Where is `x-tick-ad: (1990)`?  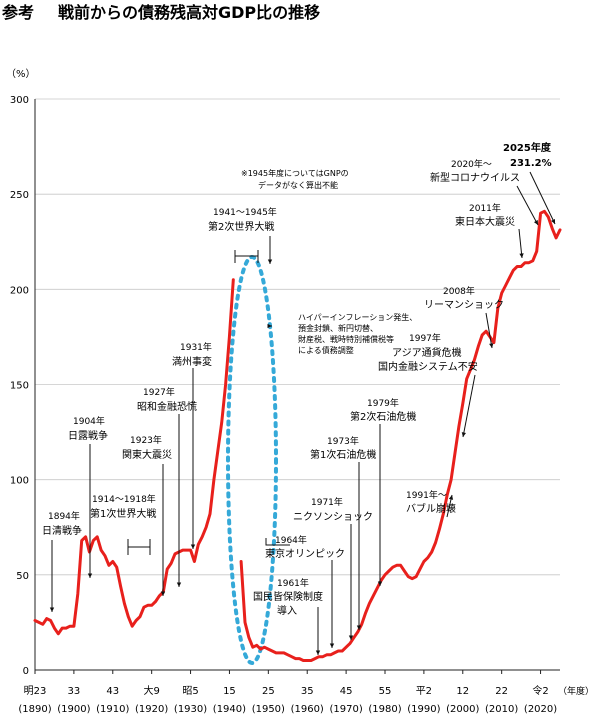 x-tick-ad: (1990) is located at coordinates (423, 709).